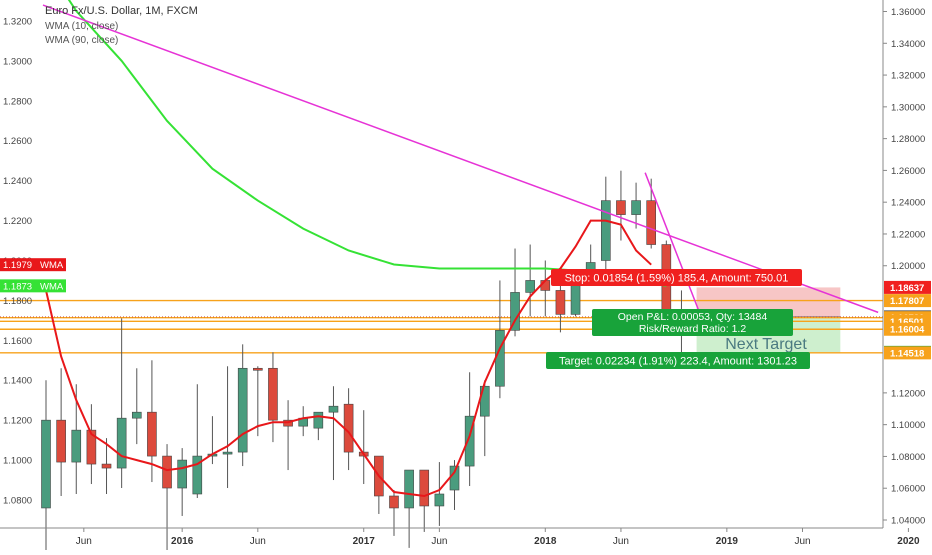 The width and height of the screenshot is (932, 555). What do you see at coordinates (908, 393) in the screenshot?
I see `right-tick-label-9: 1.12000` at bounding box center [908, 393].